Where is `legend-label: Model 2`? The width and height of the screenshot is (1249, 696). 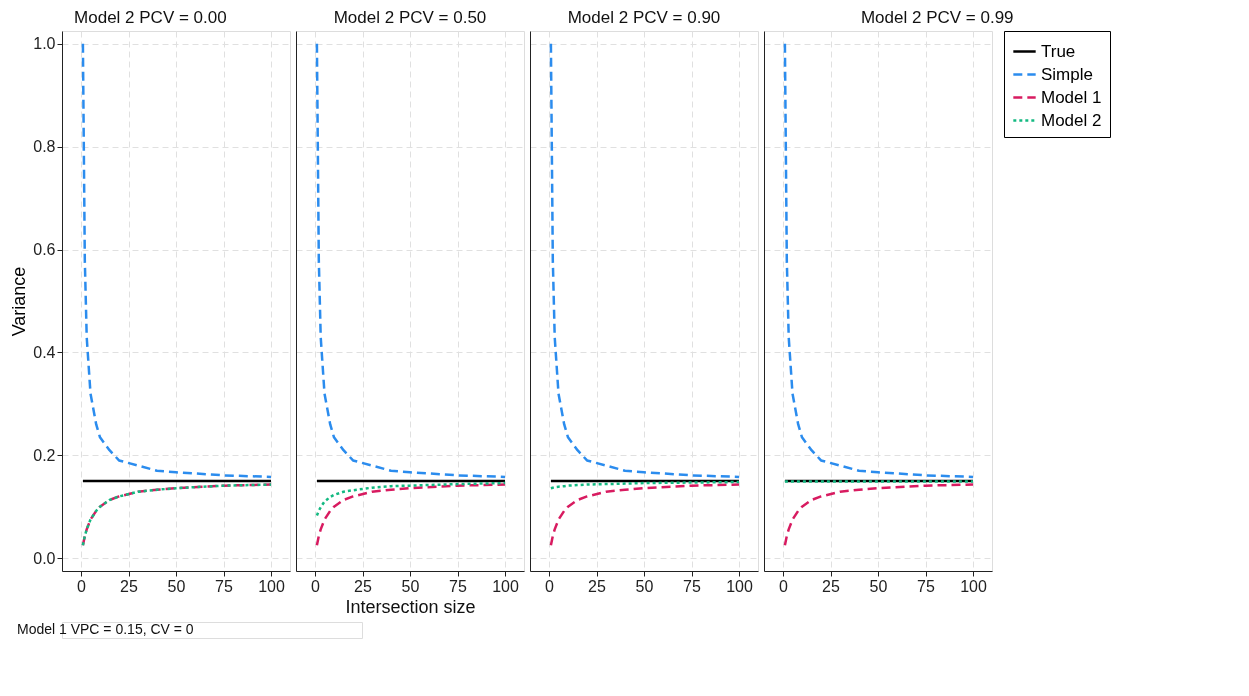 legend-label: Model 2 is located at coordinates (1071, 120).